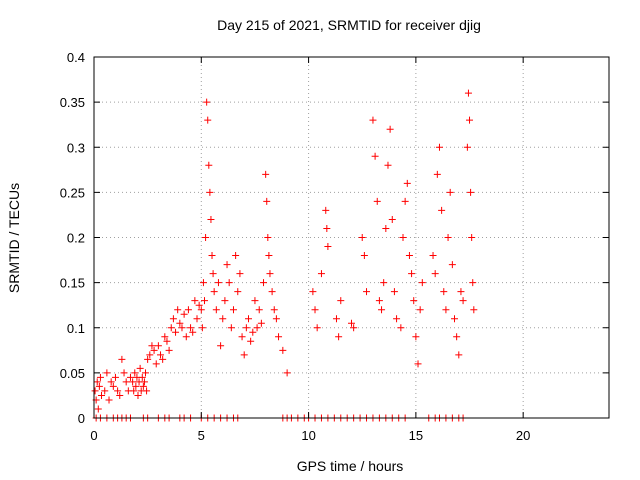 This screenshot has width=640, height=480. What do you see at coordinates (310, 435) in the screenshot?
I see `x-tick-labels: 0 5 10 15 20` at bounding box center [310, 435].